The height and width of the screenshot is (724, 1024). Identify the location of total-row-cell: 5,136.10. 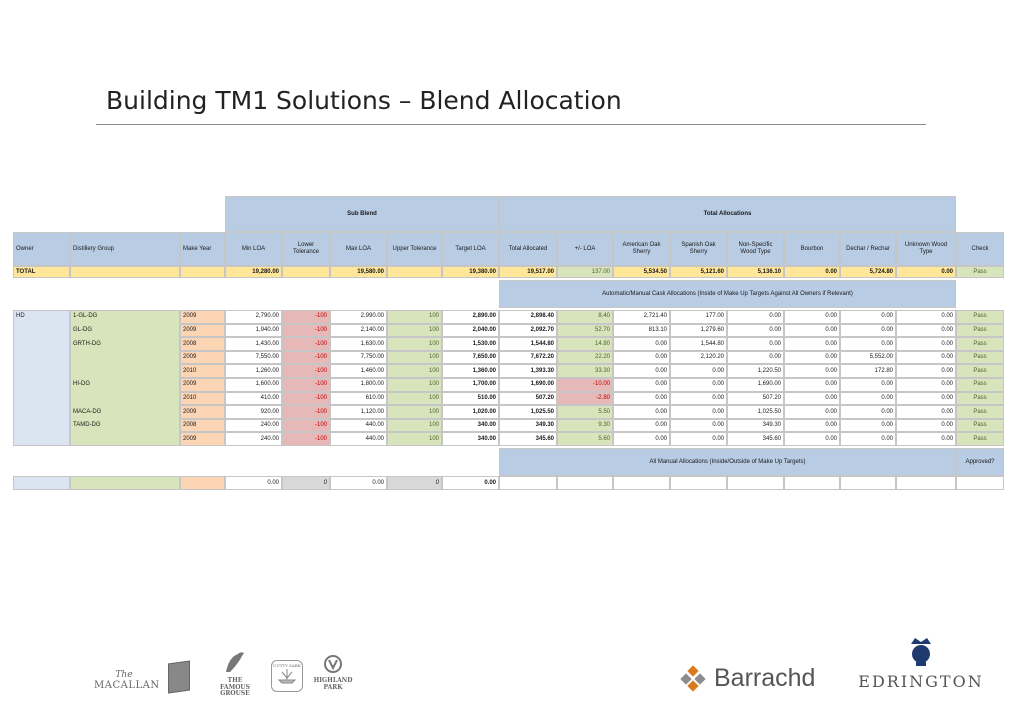
(755, 272).